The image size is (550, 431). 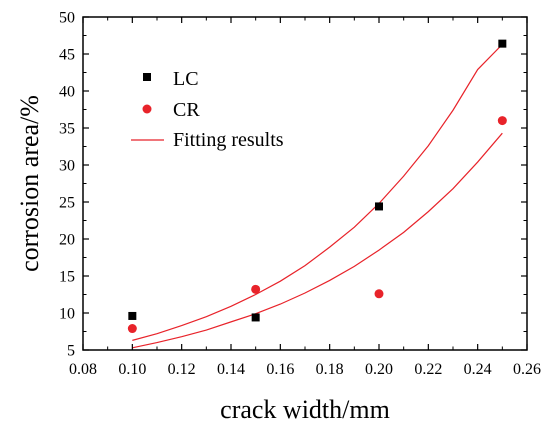 What do you see at coordinates (132, 369) in the screenshot?
I see `x-tick-label-1: 0.10` at bounding box center [132, 369].